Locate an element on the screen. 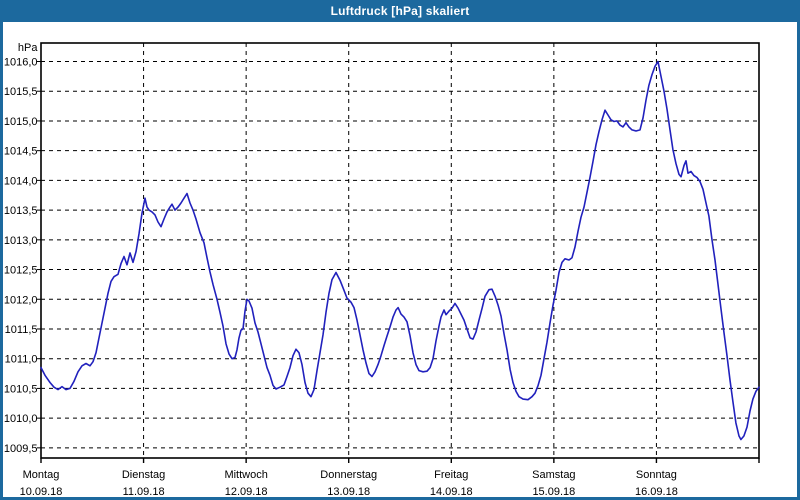 The height and width of the screenshot is (500, 800). y-tick-label: 1013,5 is located at coordinates (21, 211).